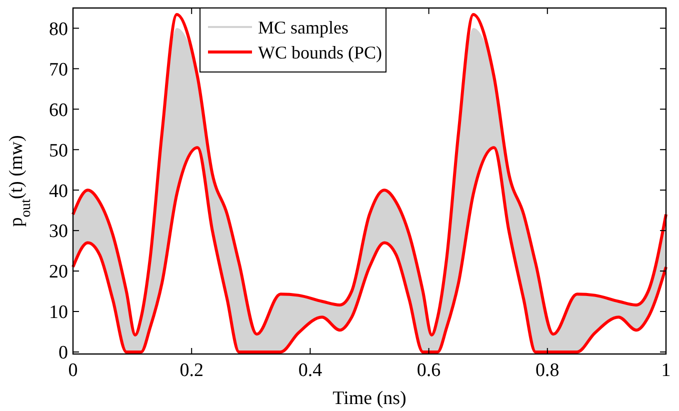 The height and width of the screenshot is (411, 679). What do you see at coordinates (58, 69) in the screenshot?
I see `y-tick-label: 70` at bounding box center [58, 69].